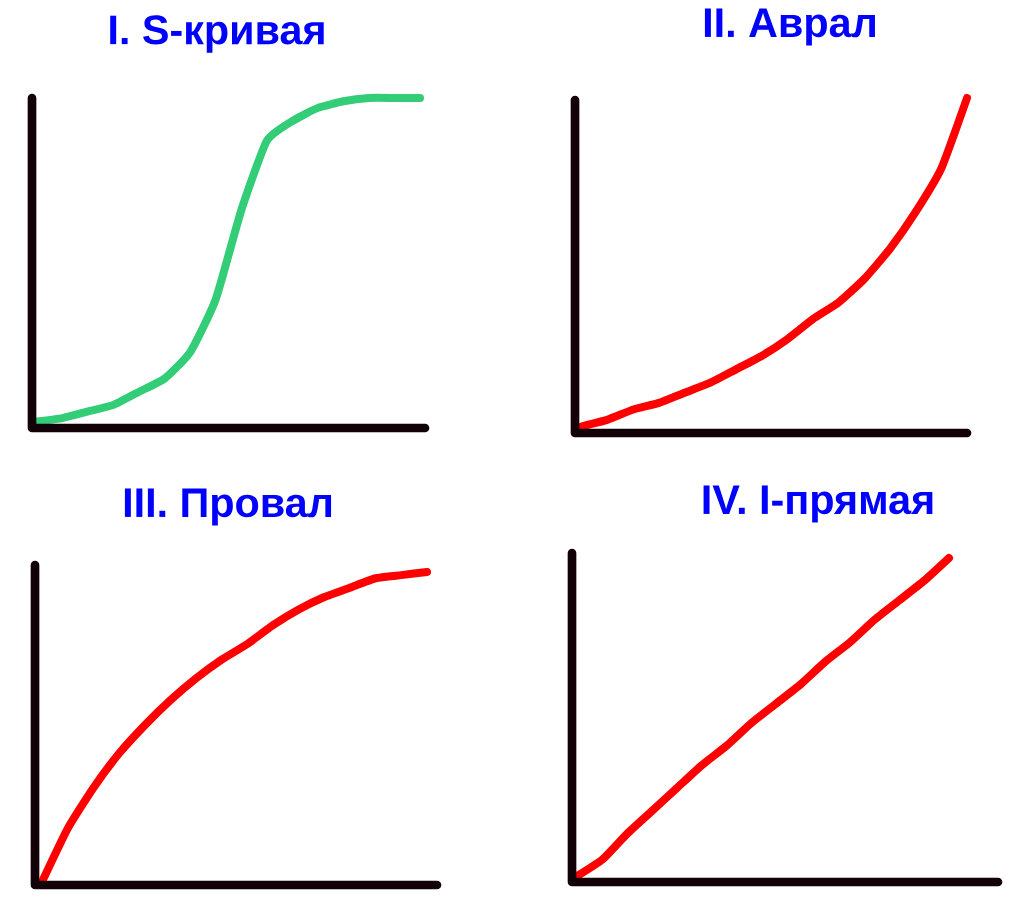 This screenshot has height=916, width=1024. What do you see at coordinates (228, 507) in the screenshot?
I see `chart-title: III. Провал` at bounding box center [228, 507].